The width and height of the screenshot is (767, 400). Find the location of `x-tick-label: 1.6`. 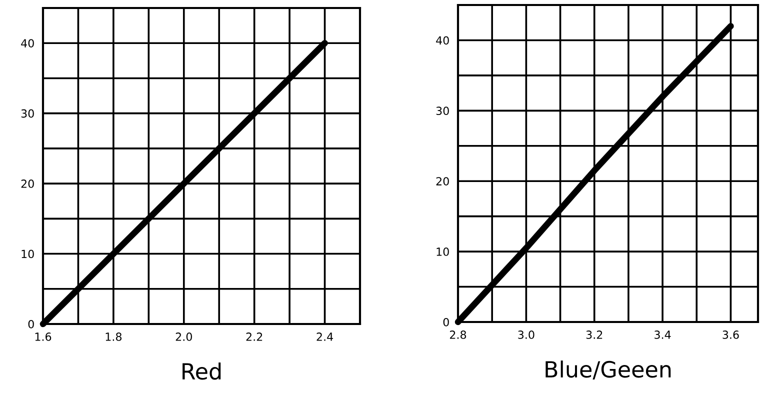

x-tick-label: 1.6 is located at coordinates (43, 336).